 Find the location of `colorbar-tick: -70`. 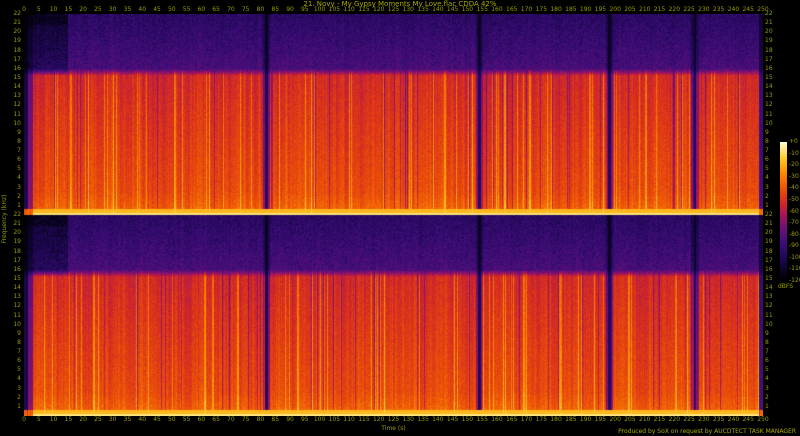

colorbar-tick: -70 is located at coordinates (794, 223).